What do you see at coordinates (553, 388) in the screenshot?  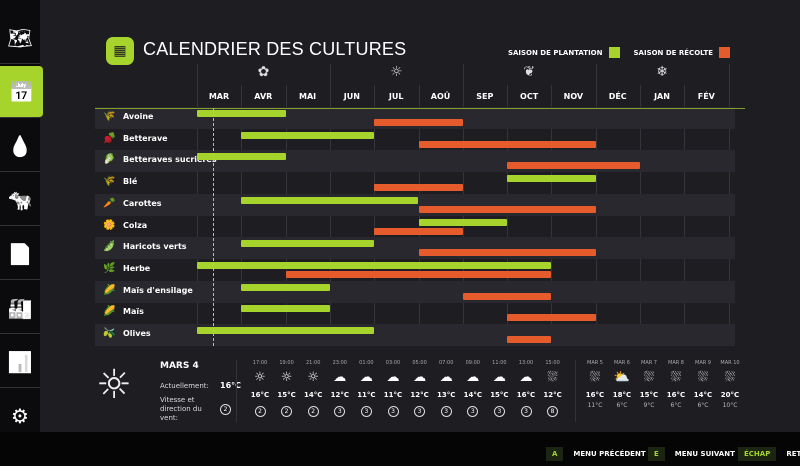 I see `hourly-forecast: 15:00 ⛆ 12°C 8` at bounding box center [553, 388].